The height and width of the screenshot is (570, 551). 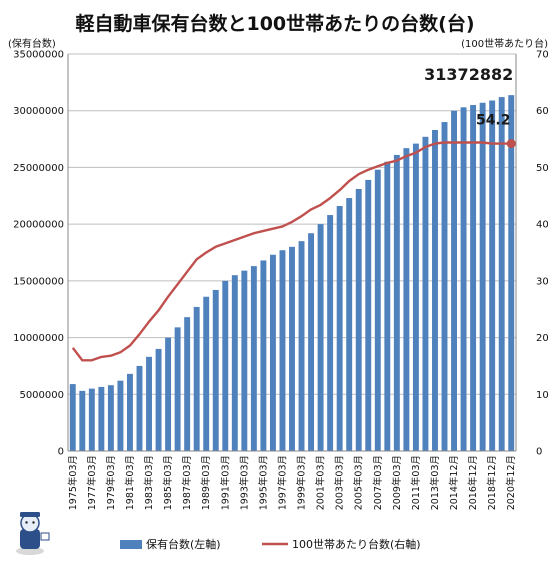 I want to click on x-tick-label: 1997年03月, so click(x=282, y=482).